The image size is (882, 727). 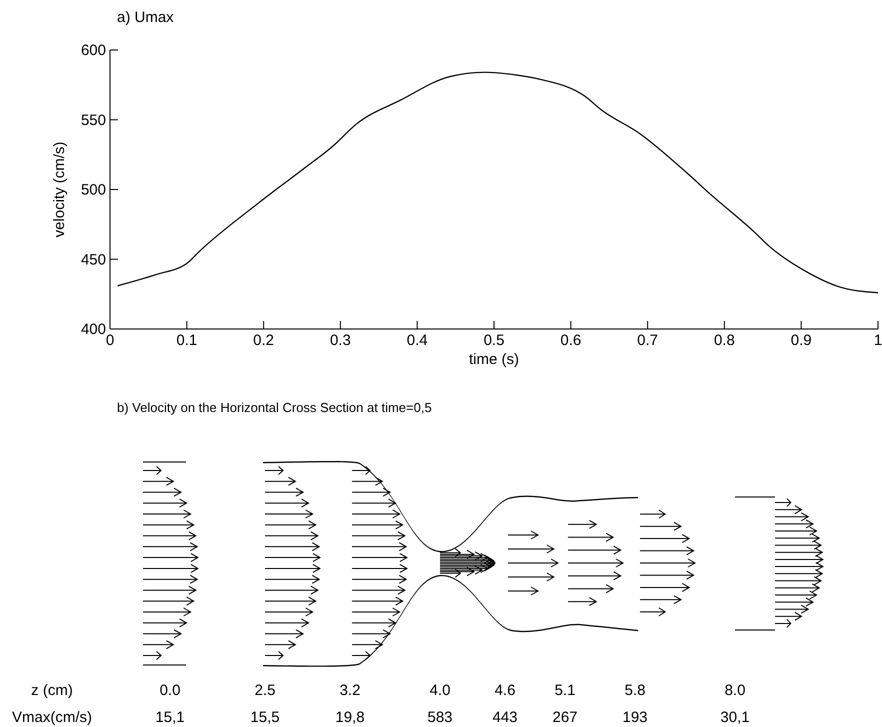 What do you see at coordinates (52, 690) in the screenshot?
I see `text: z (cm)` at bounding box center [52, 690].